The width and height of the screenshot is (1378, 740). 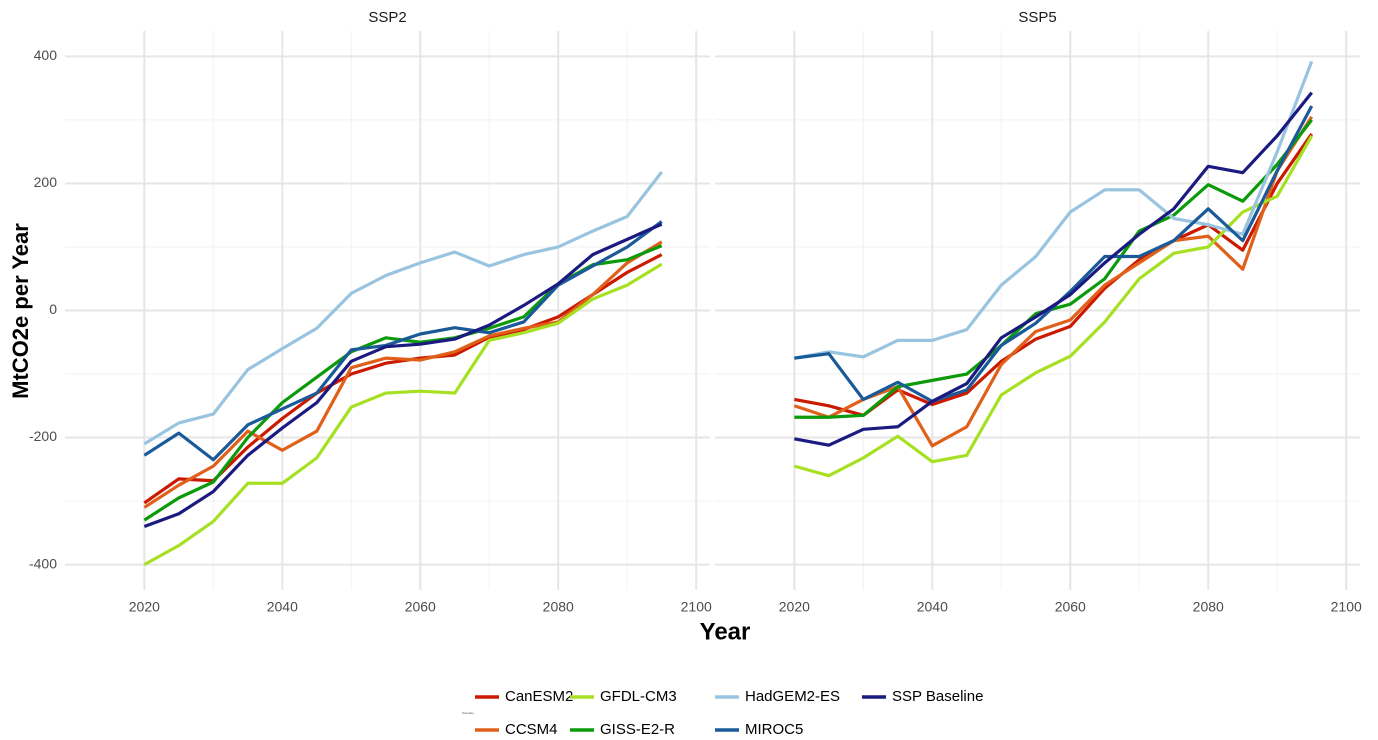 I want to click on legend-label: GISS-E2-R, so click(x=637, y=729).